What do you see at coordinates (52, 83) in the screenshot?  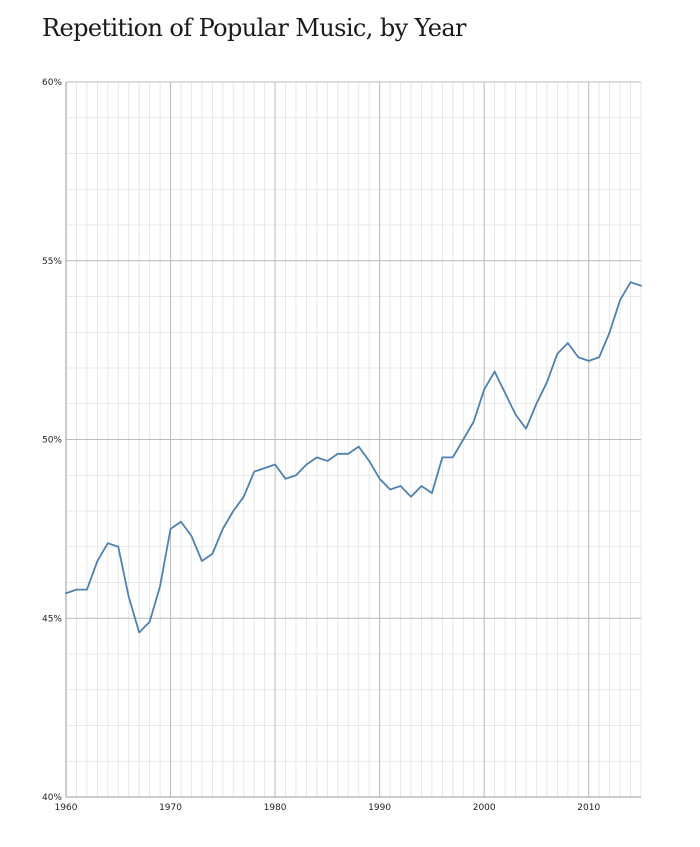 I see `y-tick-label: 60%` at bounding box center [52, 83].